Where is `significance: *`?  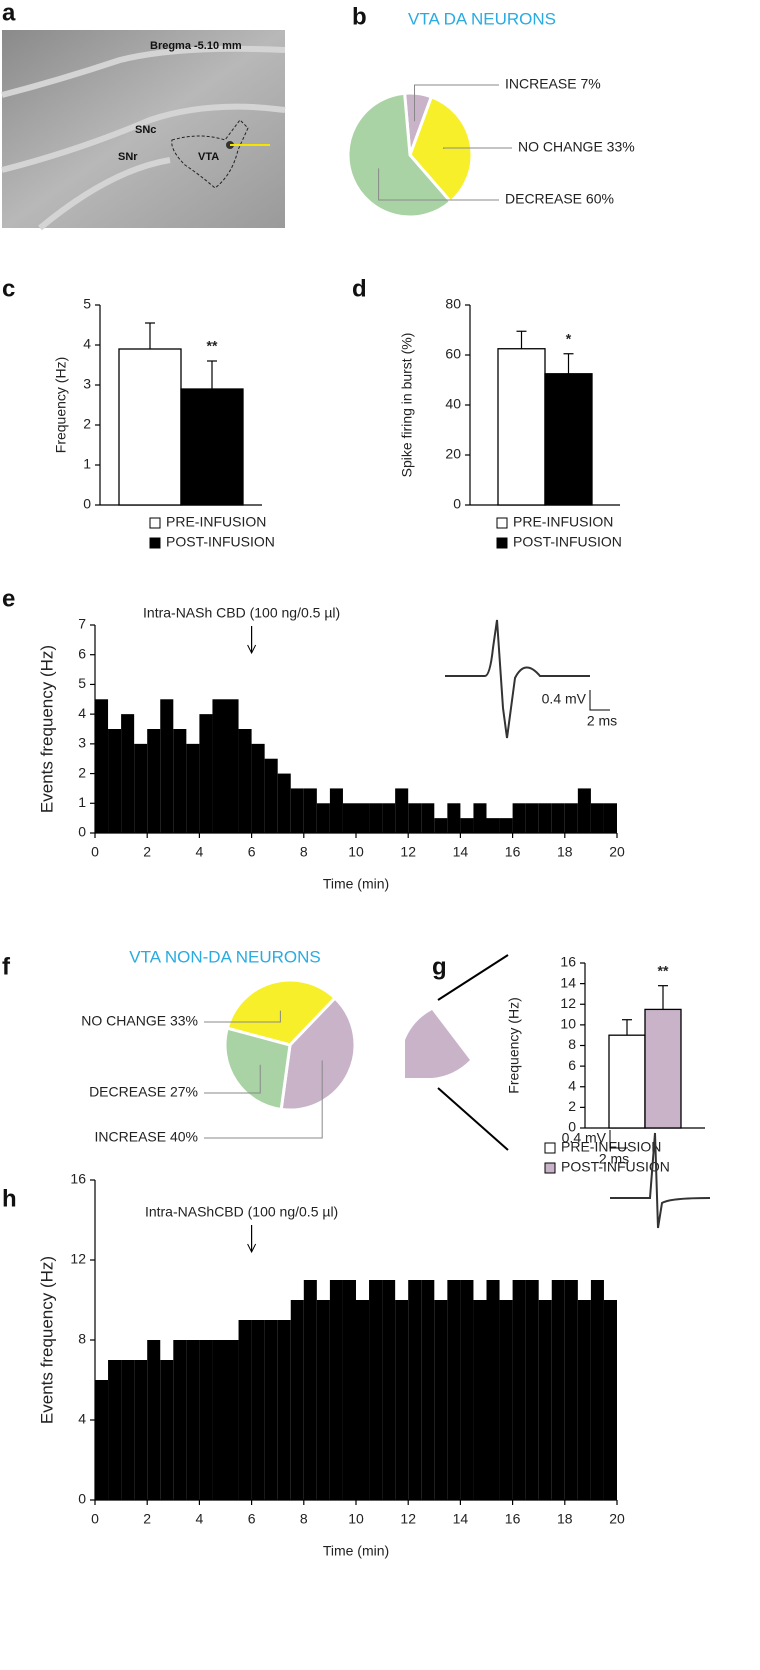 significance: * is located at coordinates (569, 338).